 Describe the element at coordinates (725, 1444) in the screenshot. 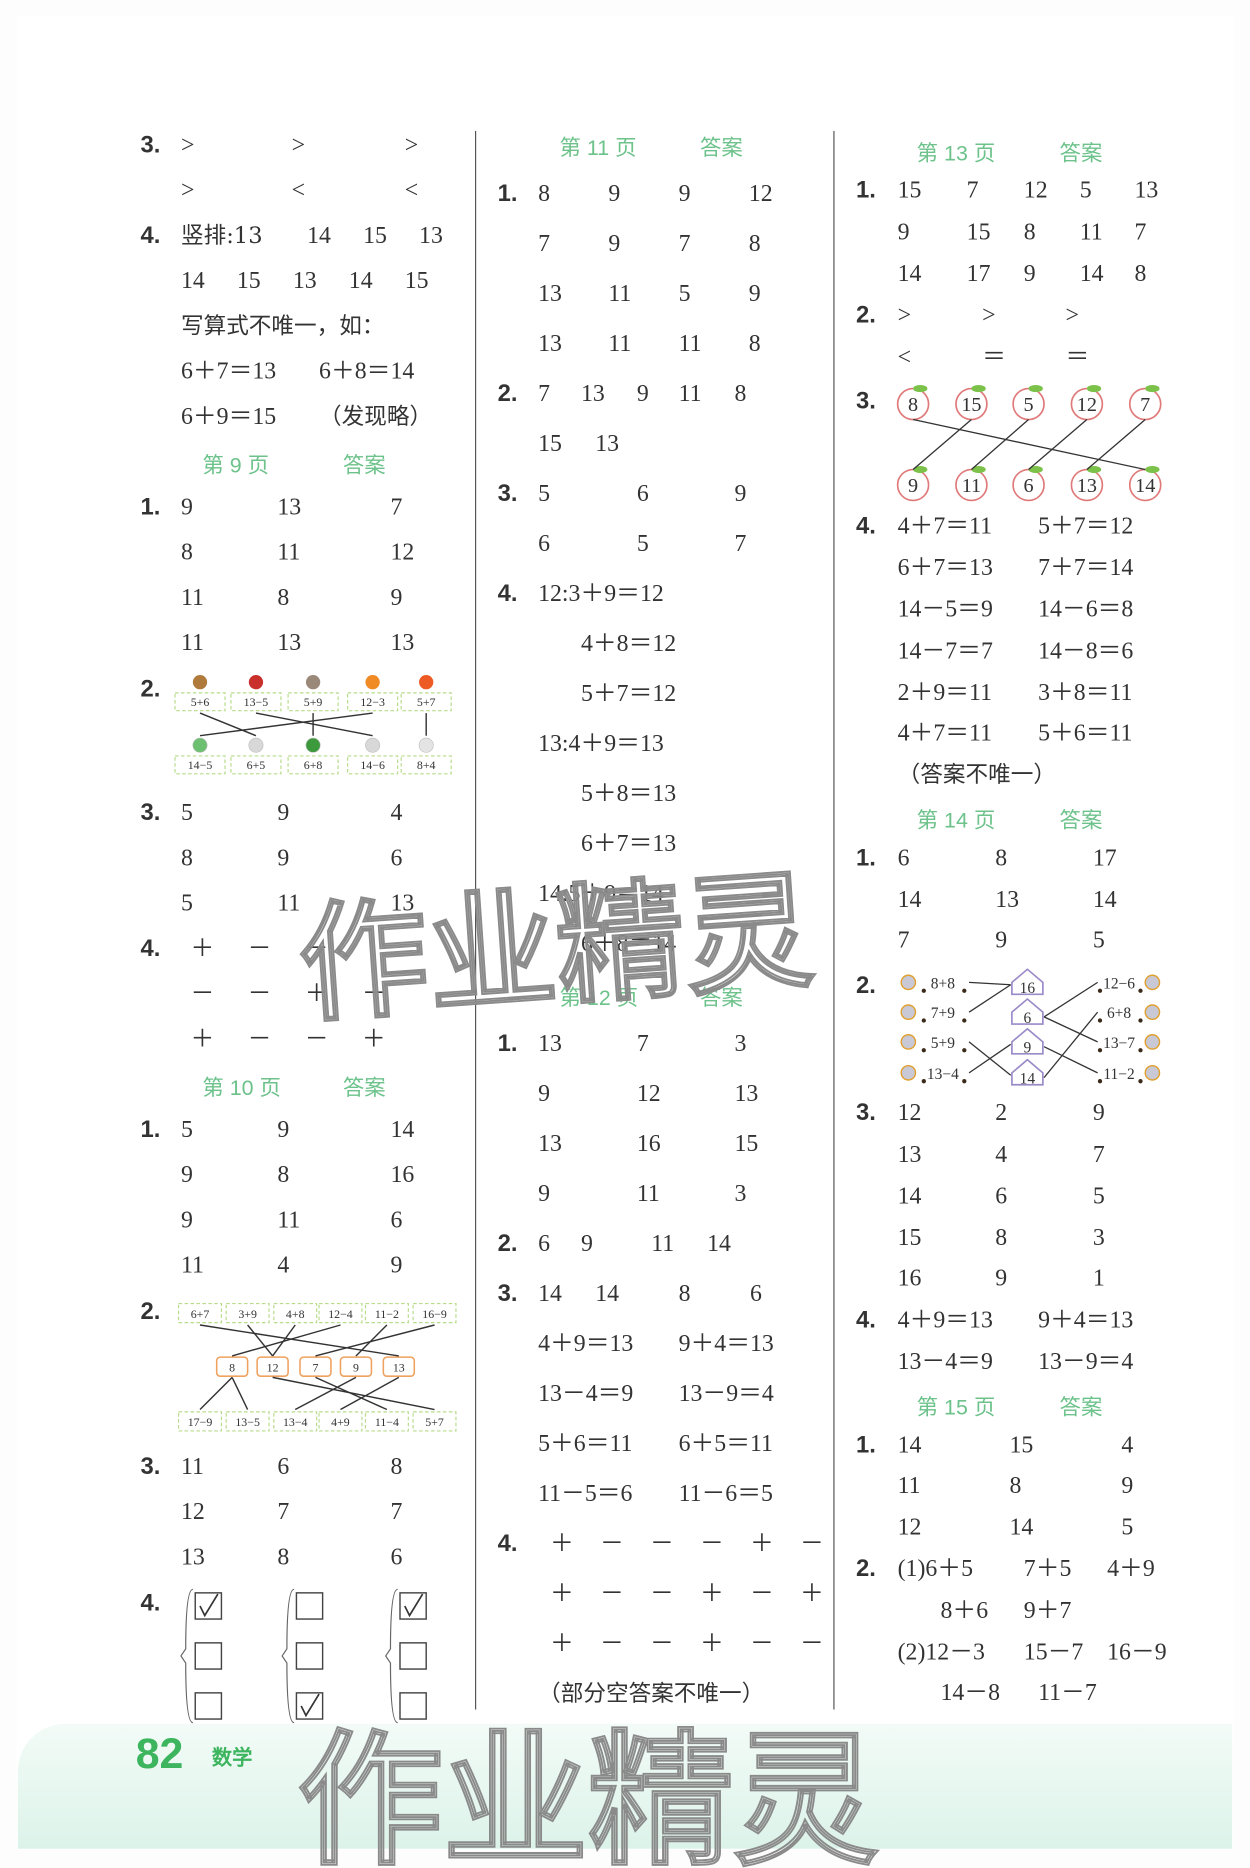

I see `answer-value: 6＋5＝11` at that location.